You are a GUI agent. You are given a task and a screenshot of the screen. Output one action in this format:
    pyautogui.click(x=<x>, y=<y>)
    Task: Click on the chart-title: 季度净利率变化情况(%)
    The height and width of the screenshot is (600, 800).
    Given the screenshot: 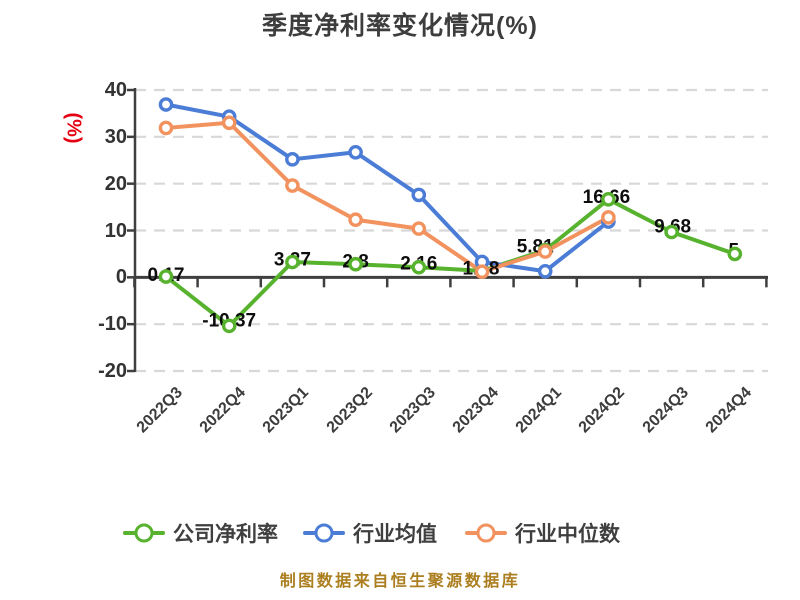 What is the action you would take?
    pyautogui.click(x=400, y=26)
    